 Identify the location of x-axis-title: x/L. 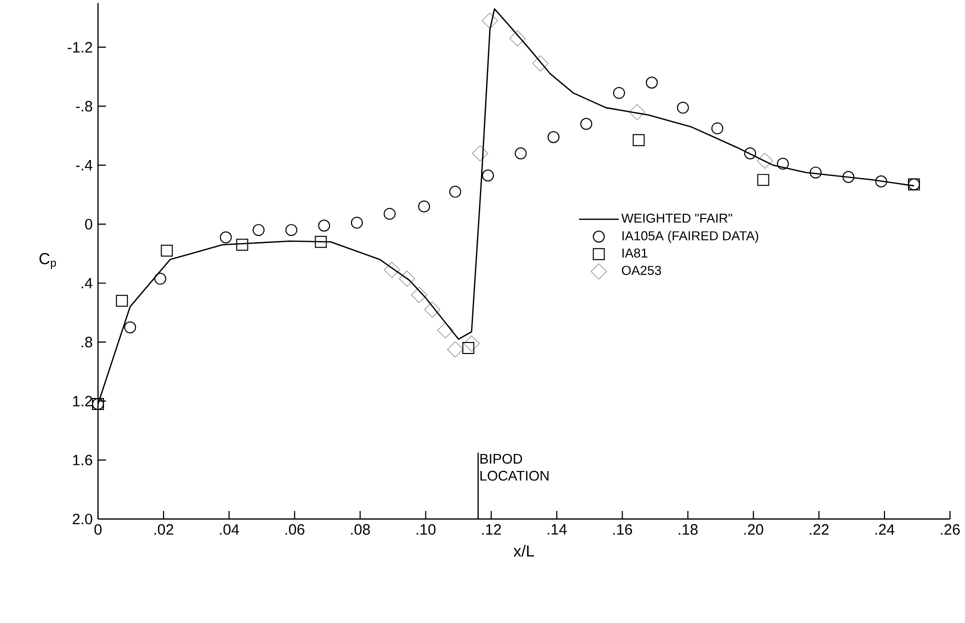
(524, 550).